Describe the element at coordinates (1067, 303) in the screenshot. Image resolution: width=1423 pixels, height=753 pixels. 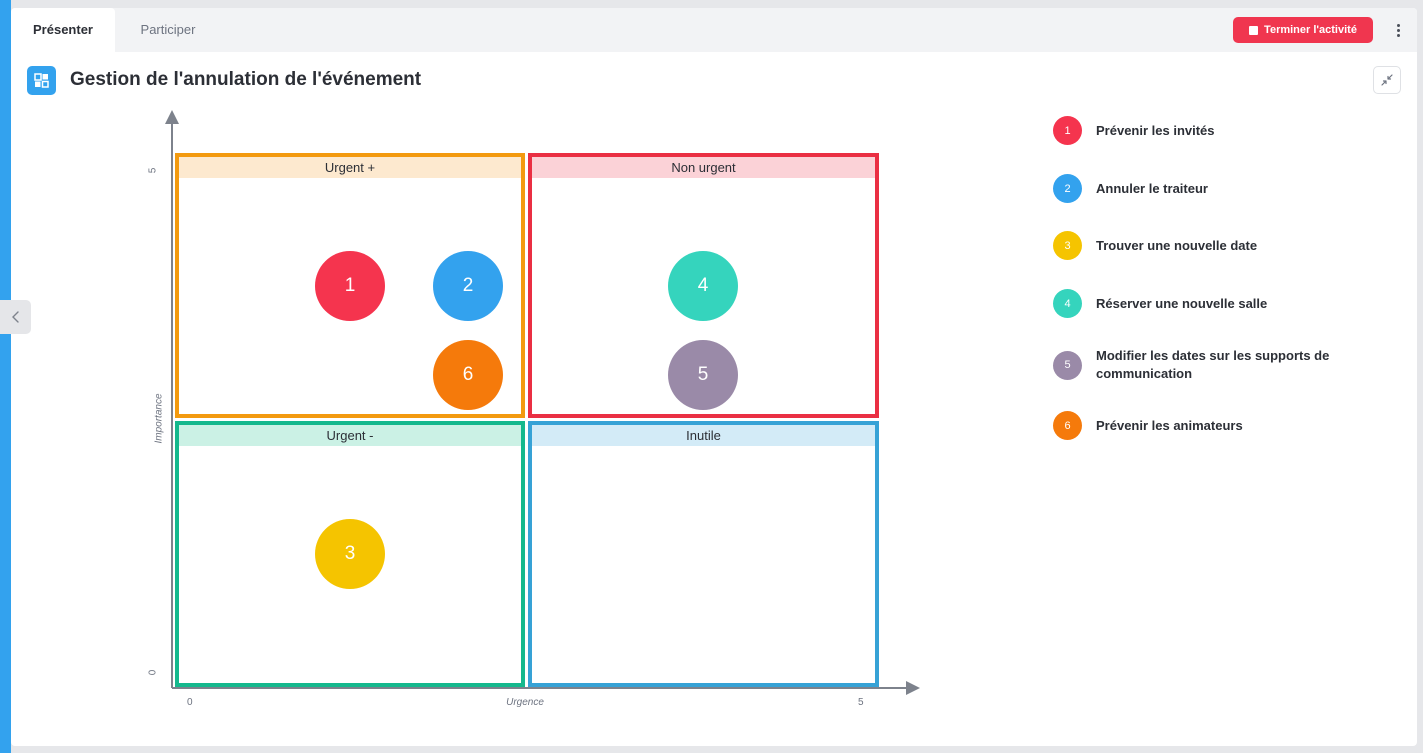
I see `legend-number-badge: 4` at that location.